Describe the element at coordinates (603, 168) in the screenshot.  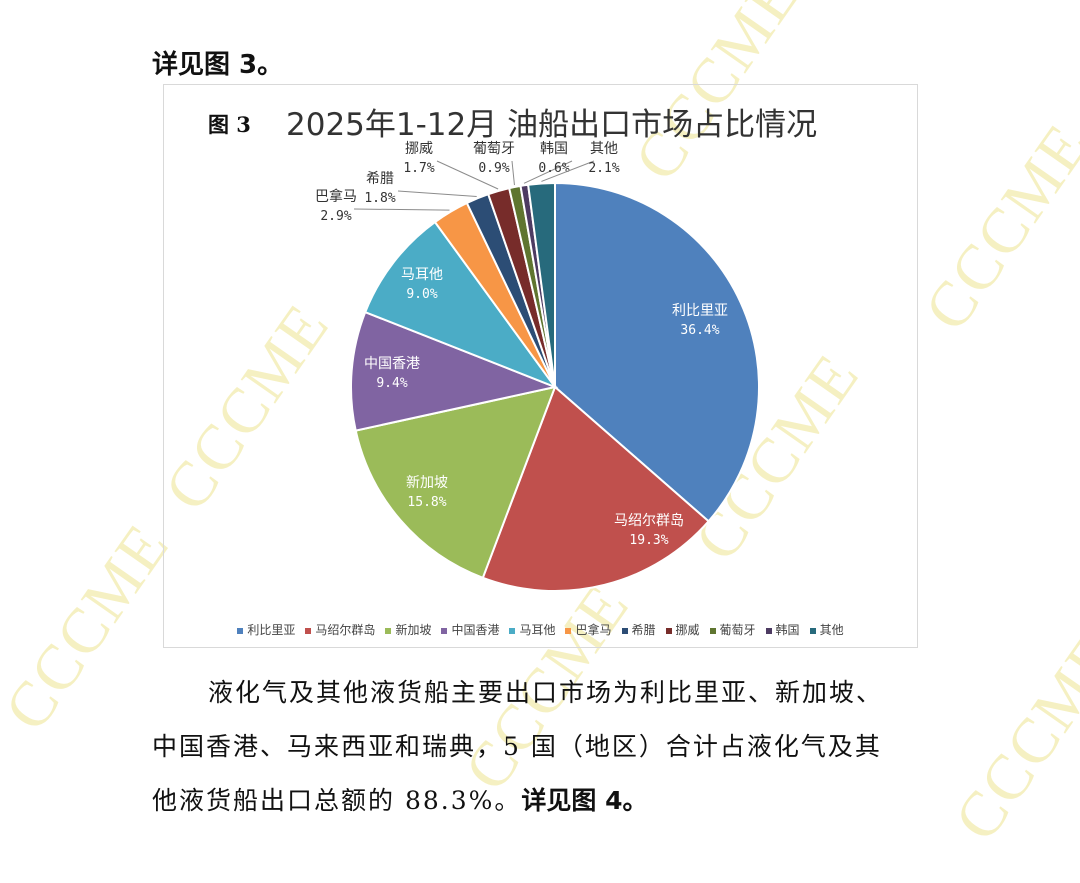
I see `slice-value-label: 2.1%` at that location.